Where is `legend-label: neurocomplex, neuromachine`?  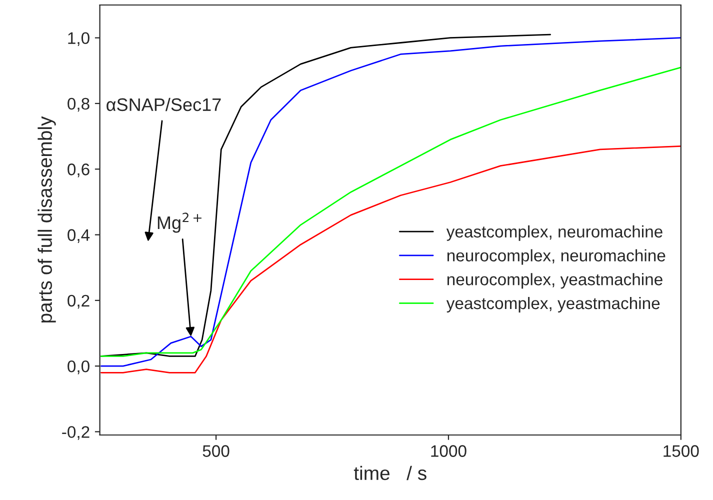 legend-label: neurocomplex, neuromachine is located at coordinates (556, 257).